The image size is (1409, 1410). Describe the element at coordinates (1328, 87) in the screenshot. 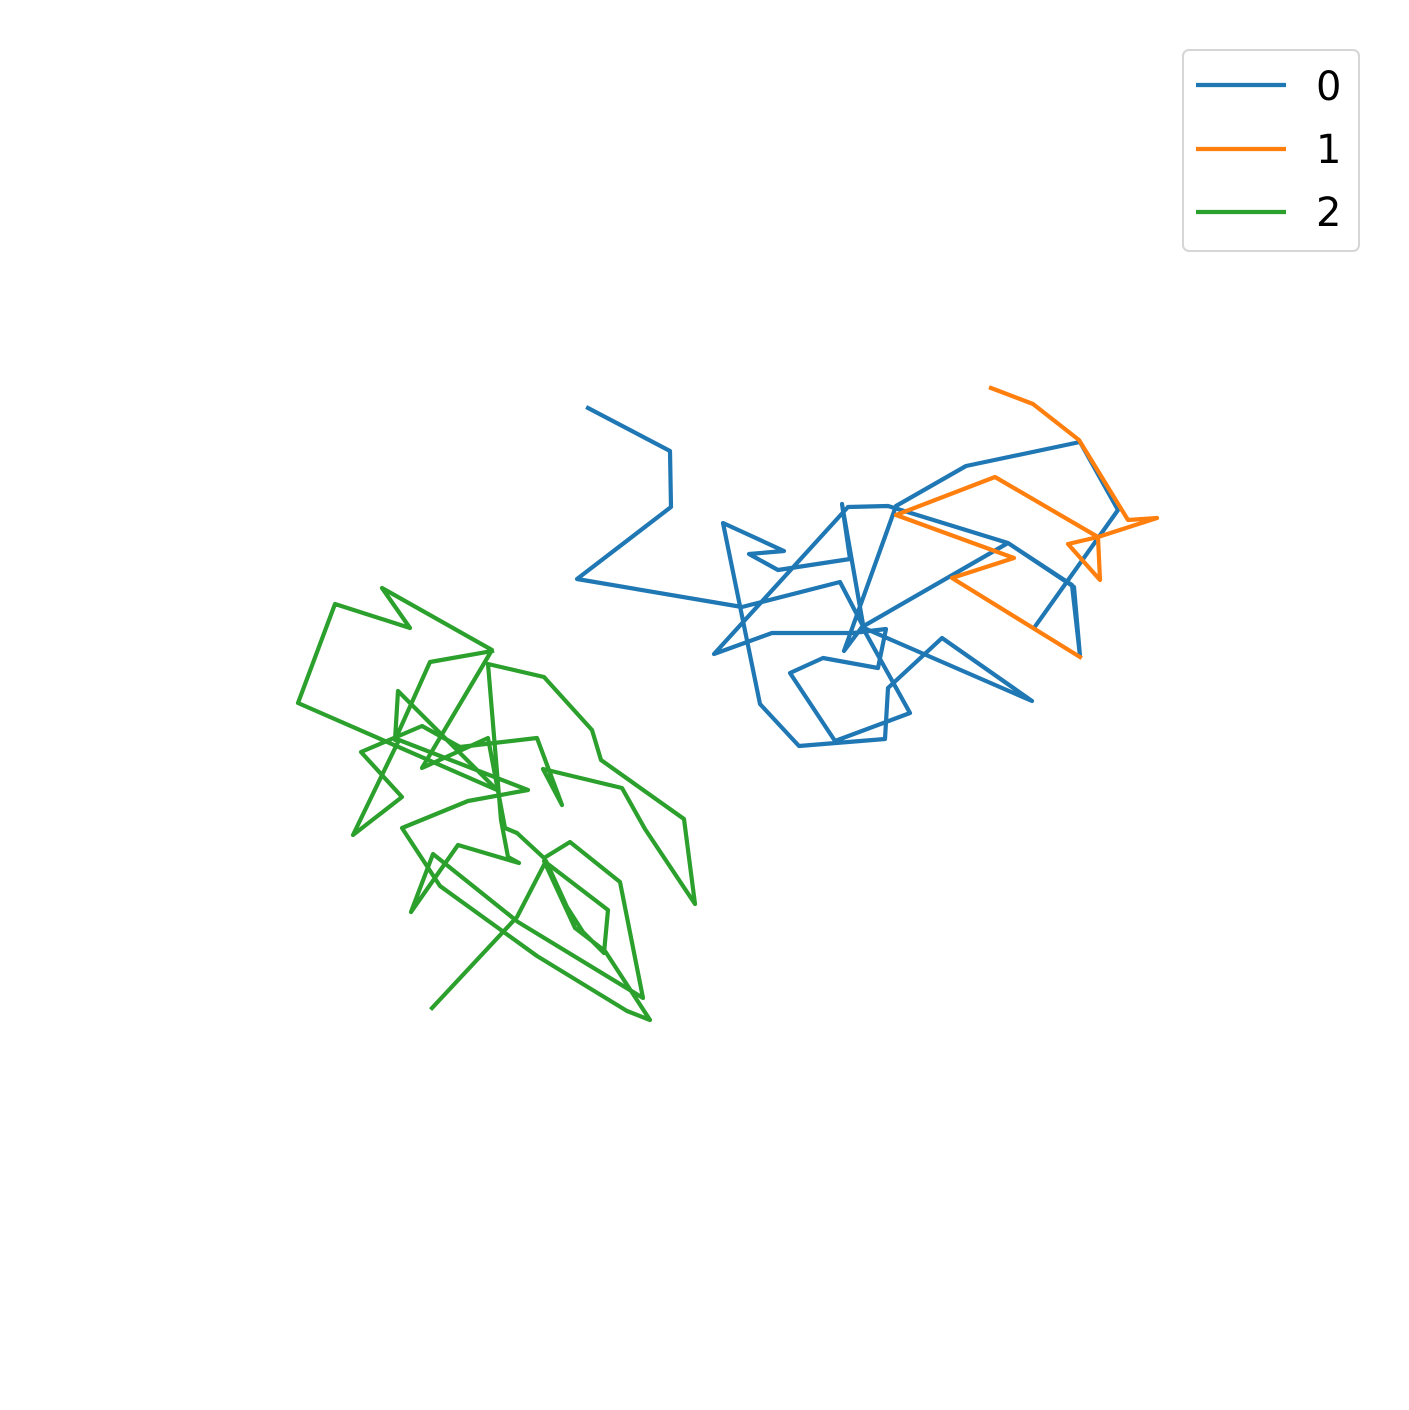

I see `legend-label-0: 0` at that location.